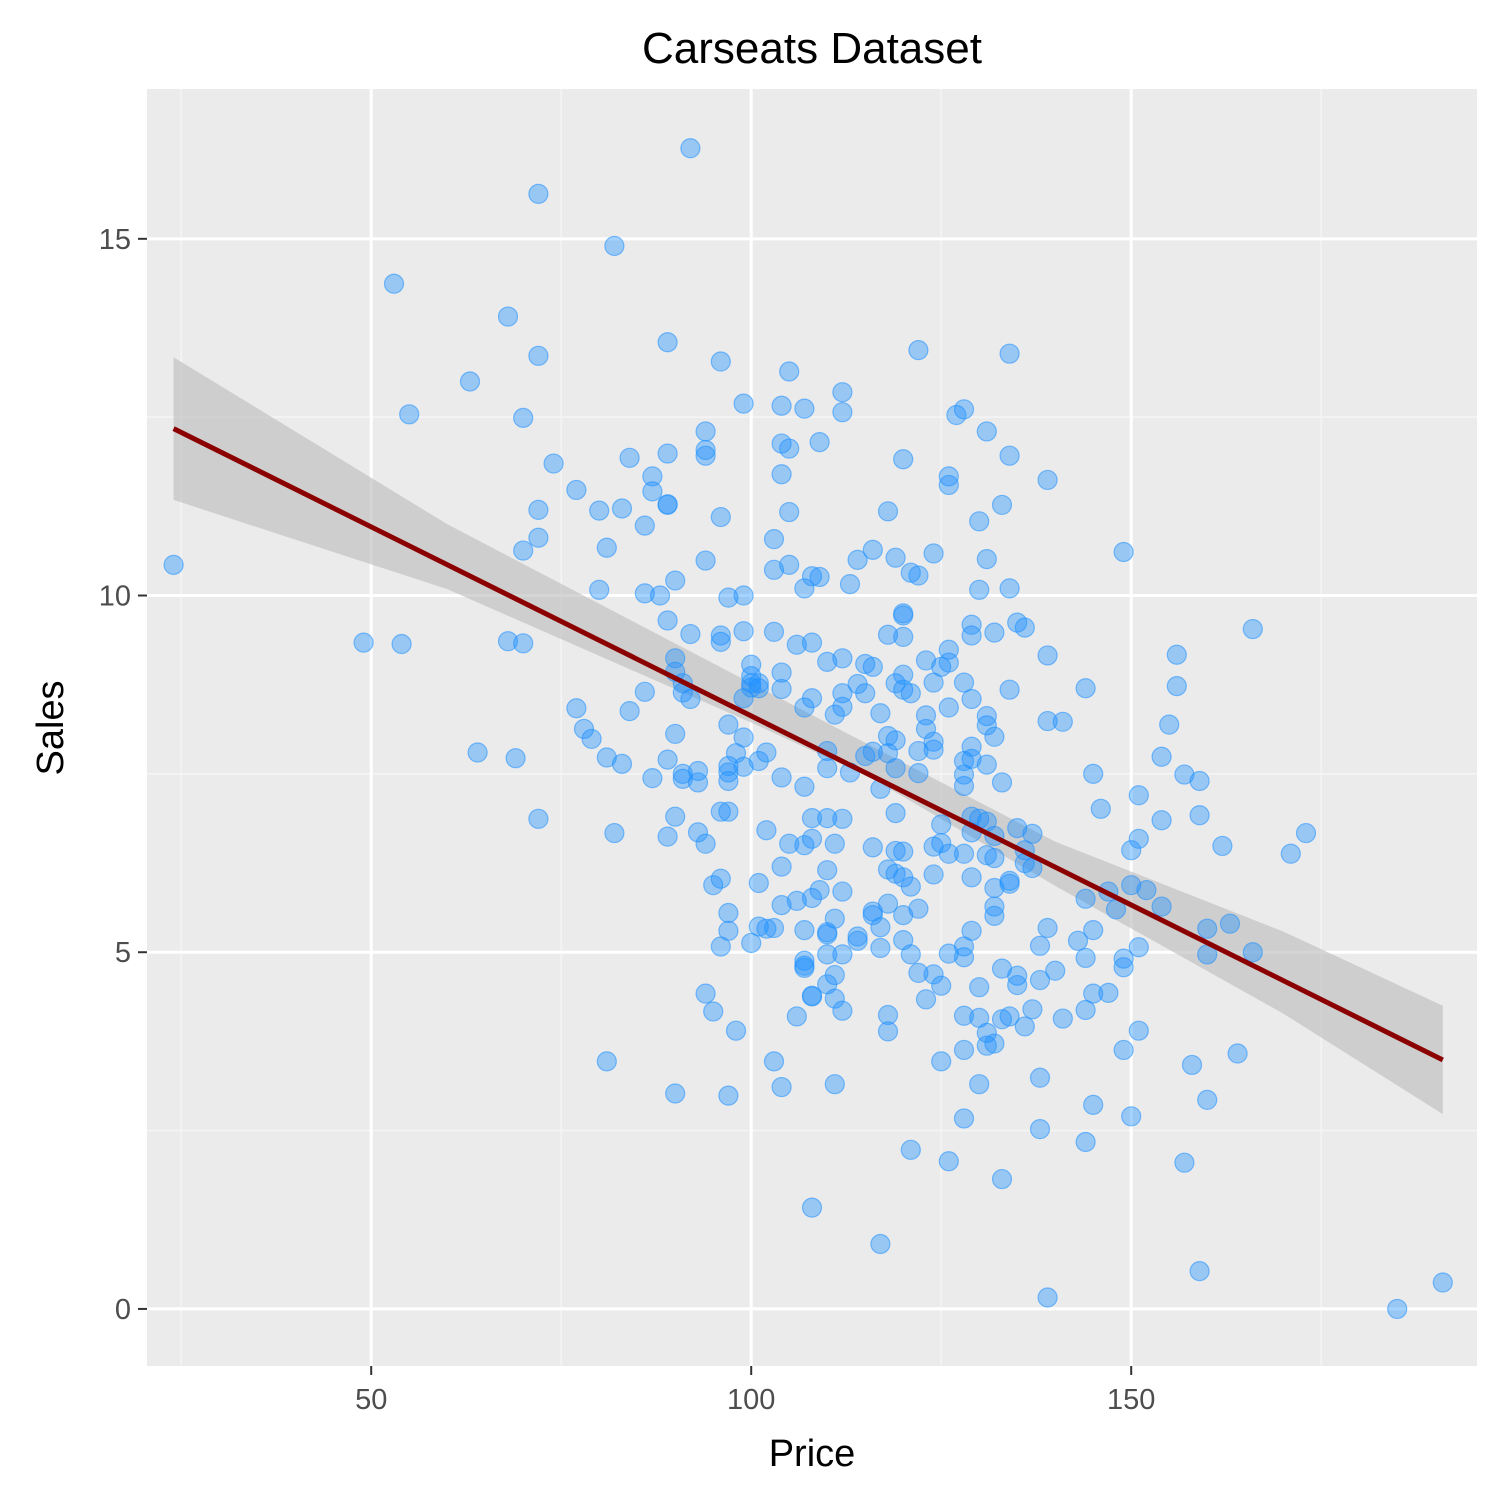 This screenshot has width=1500, height=1500. What do you see at coordinates (371, 1400) in the screenshot?
I see `x-tick-label: 50` at bounding box center [371, 1400].